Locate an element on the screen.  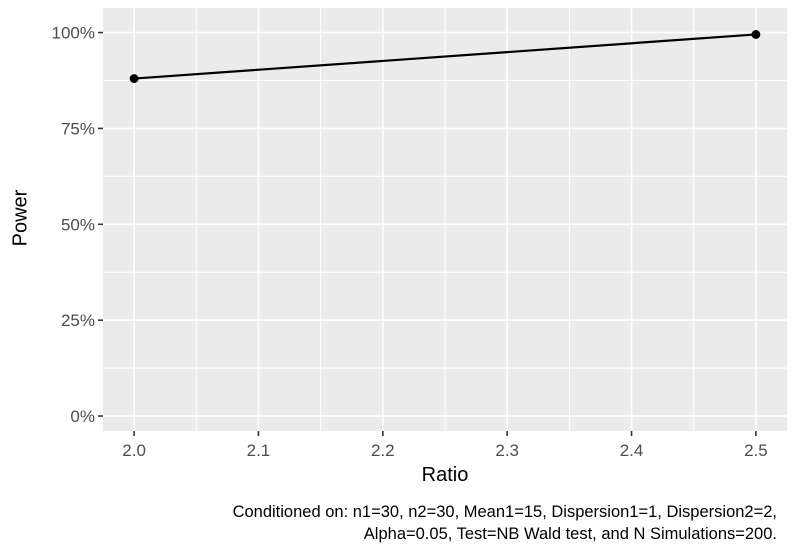
y-tick-label: 100% is located at coordinates (73, 33).